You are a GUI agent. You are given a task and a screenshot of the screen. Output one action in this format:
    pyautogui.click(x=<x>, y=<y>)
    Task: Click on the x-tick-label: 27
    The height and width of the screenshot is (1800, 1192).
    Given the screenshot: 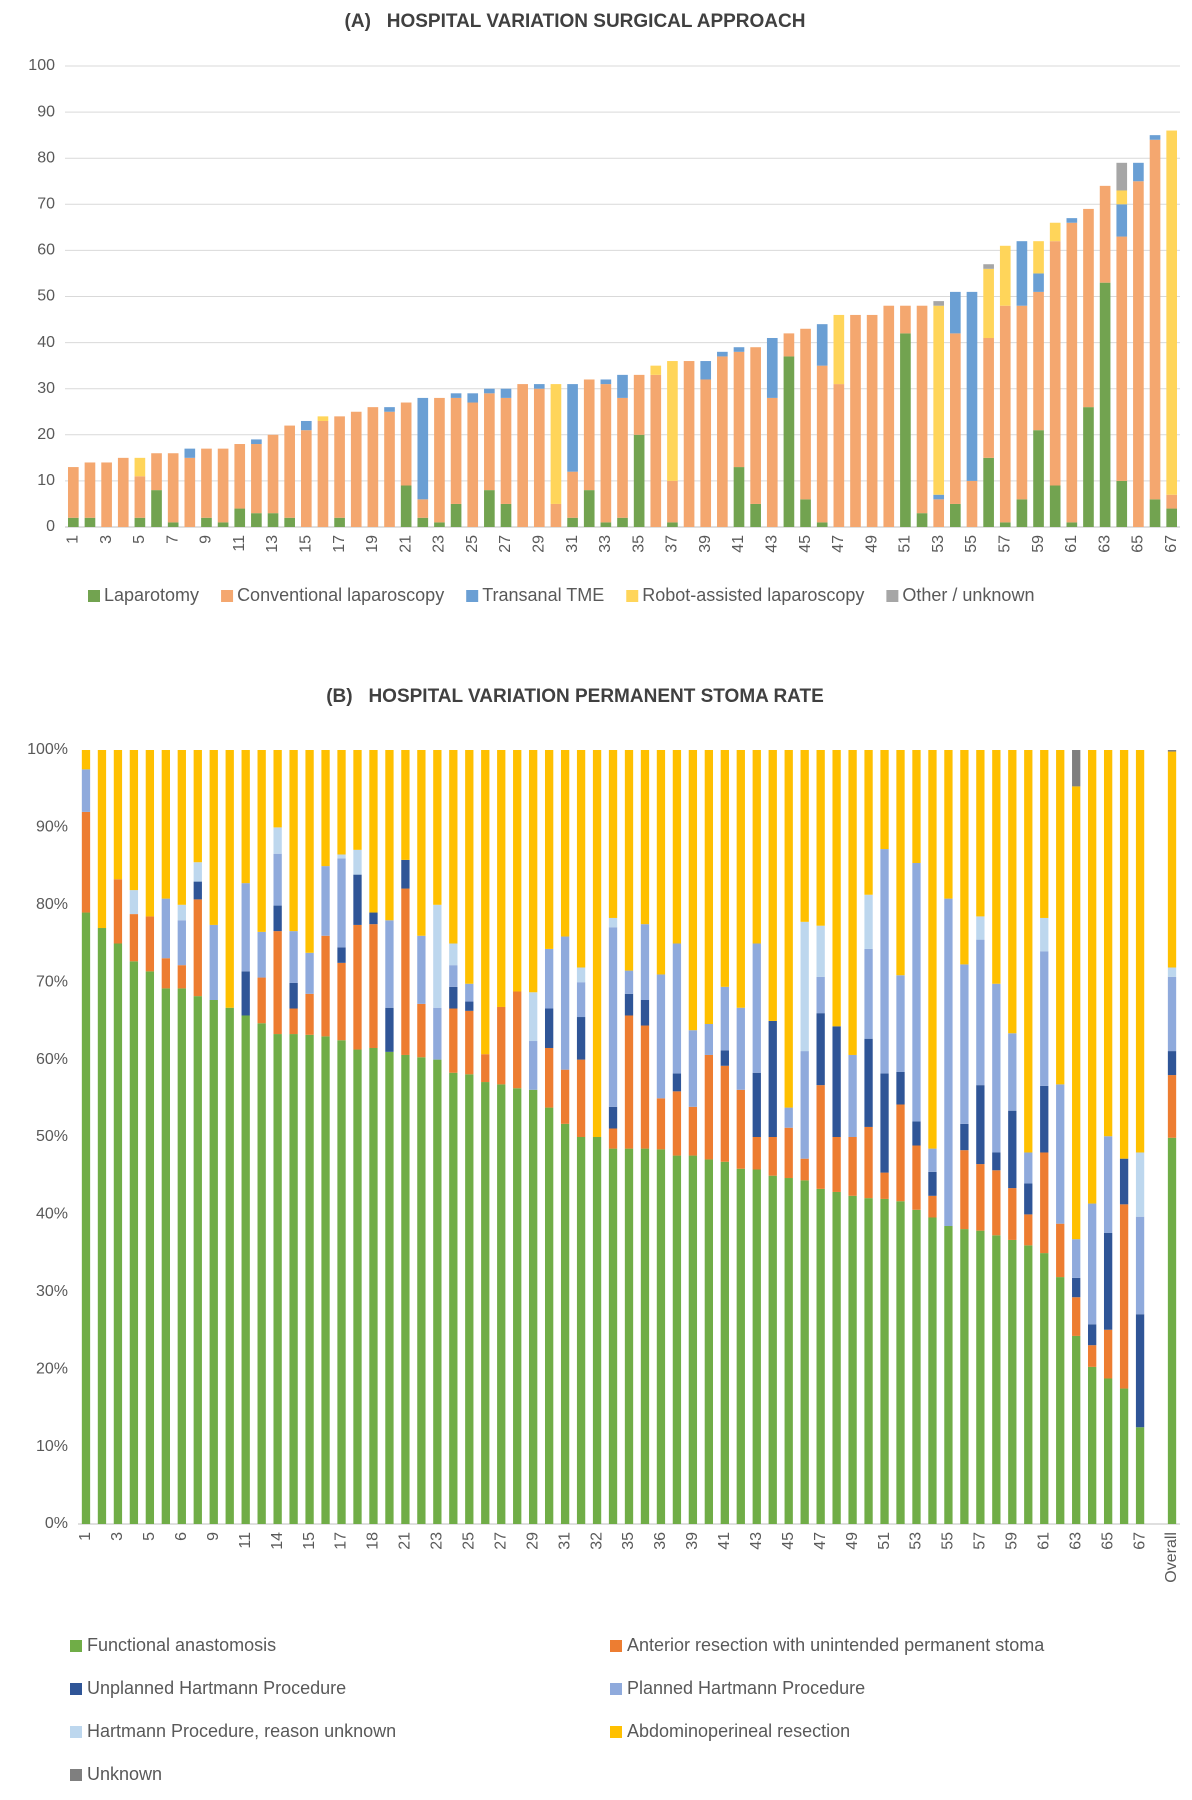 What is the action you would take?
    pyautogui.click(x=505, y=544)
    